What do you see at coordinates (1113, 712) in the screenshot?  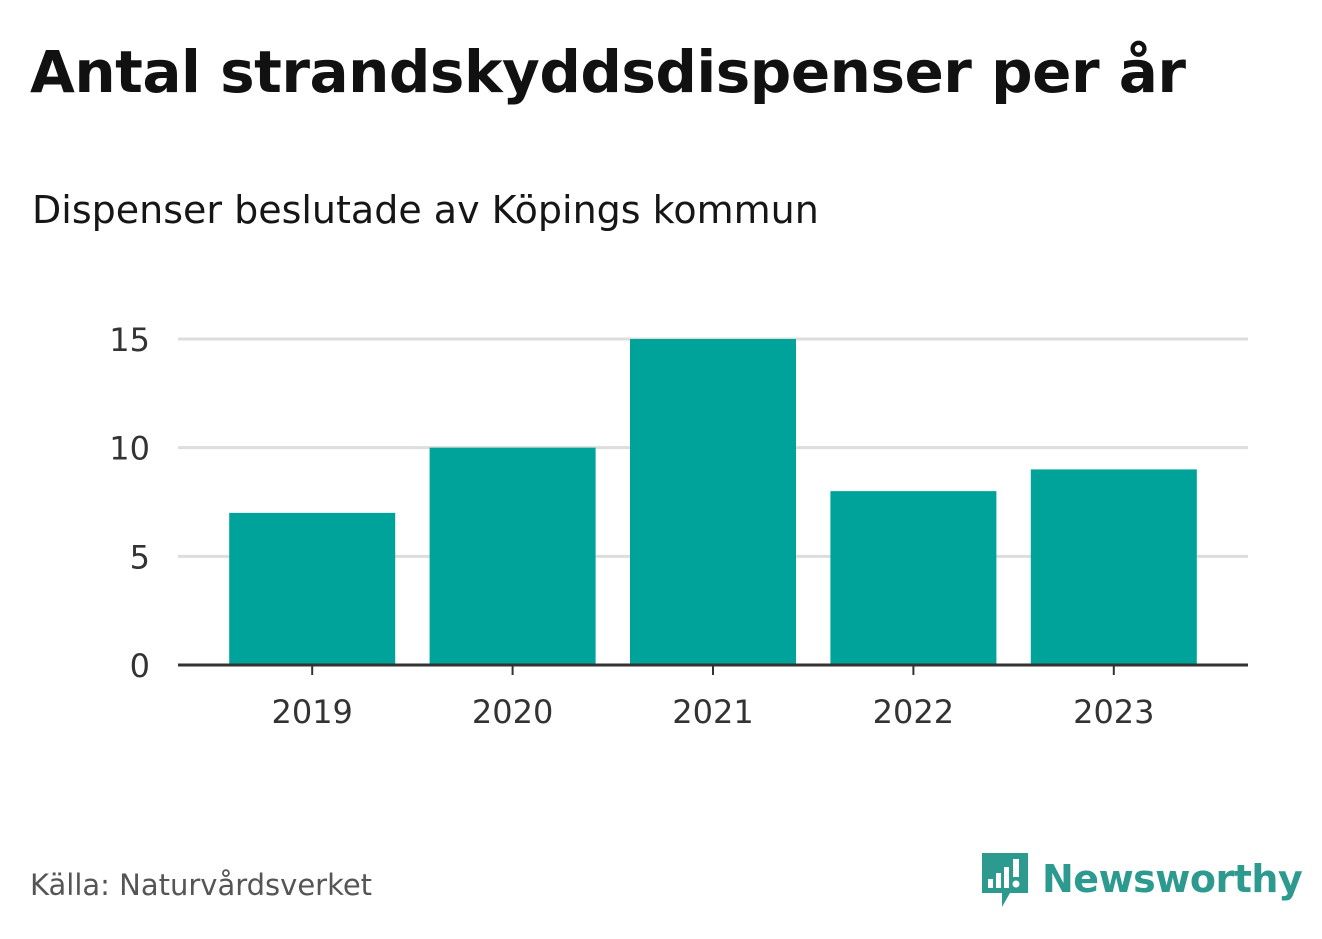 I see `x-tick-label: 2023` at bounding box center [1113, 712].